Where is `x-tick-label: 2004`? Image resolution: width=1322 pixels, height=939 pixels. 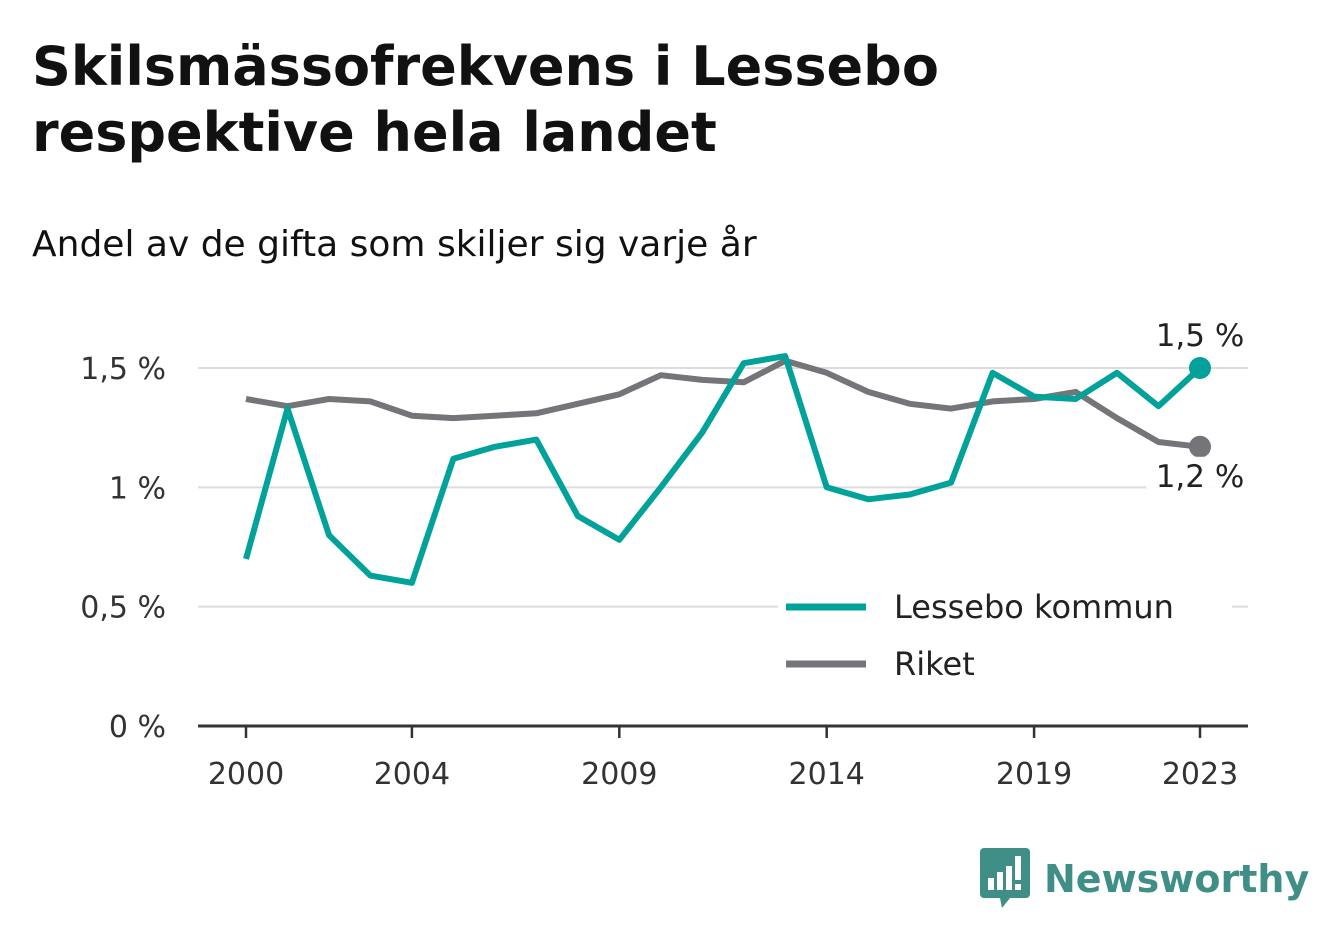
x-tick-label: 2004 is located at coordinates (412, 774).